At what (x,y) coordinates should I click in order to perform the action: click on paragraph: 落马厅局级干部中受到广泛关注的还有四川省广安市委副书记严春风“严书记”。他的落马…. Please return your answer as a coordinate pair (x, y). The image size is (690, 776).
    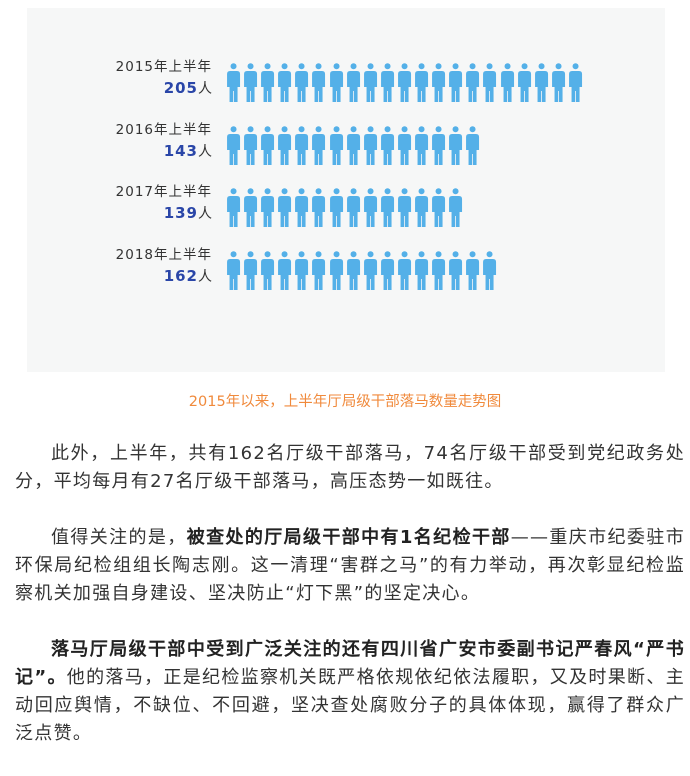
    Looking at the image, I should click on (350, 692).